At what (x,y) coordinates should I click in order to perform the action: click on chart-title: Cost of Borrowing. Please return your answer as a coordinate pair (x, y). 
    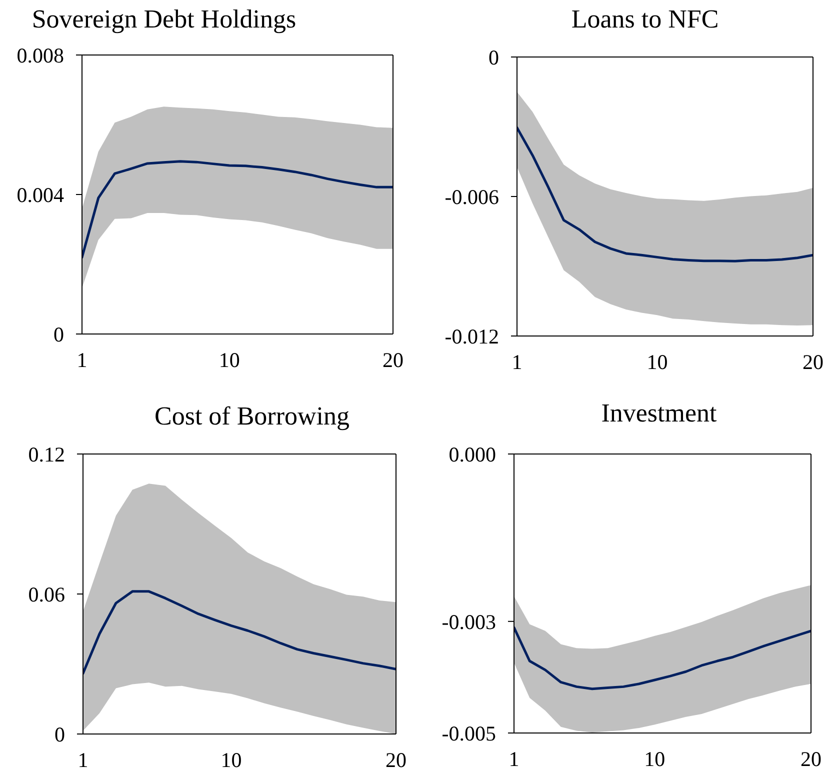
    Looking at the image, I should click on (252, 417).